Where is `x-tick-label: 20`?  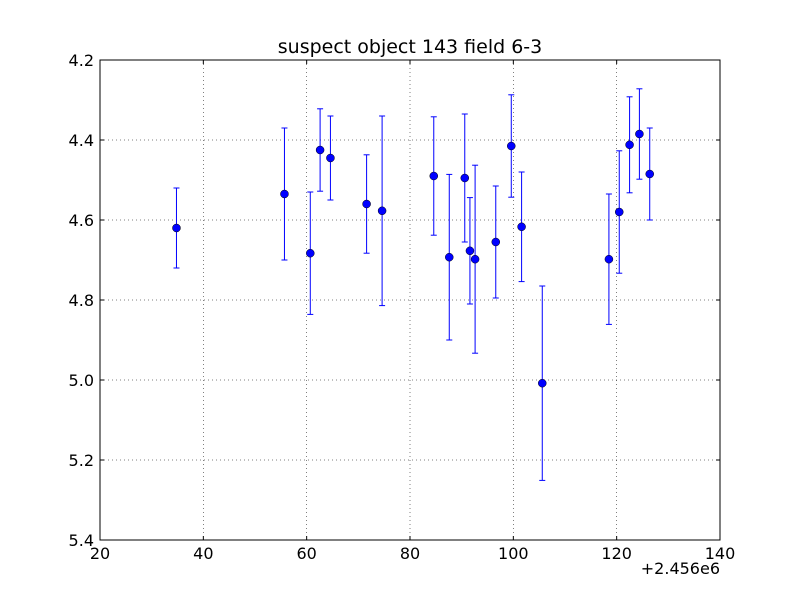 x-tick-label: 20 is located at coordinates (100, 553).